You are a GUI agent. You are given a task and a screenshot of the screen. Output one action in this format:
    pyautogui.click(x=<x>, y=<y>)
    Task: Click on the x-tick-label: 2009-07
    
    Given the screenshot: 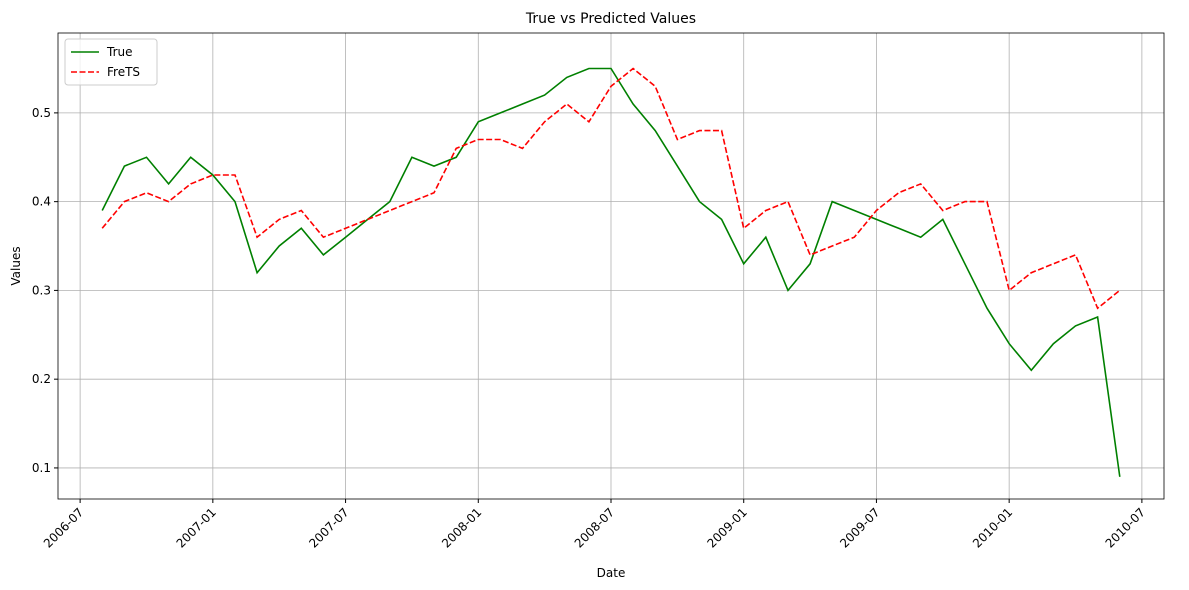 What is the action you would take?
    pyautogui.click(x=859, y=527)
    